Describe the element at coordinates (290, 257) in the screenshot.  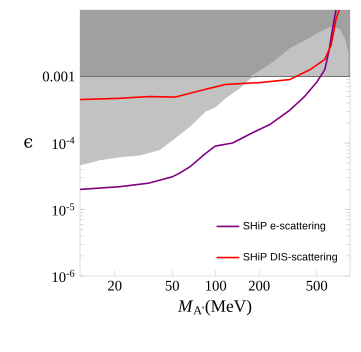
I see `legend-label: SHiP DIS-scattering` at that location.